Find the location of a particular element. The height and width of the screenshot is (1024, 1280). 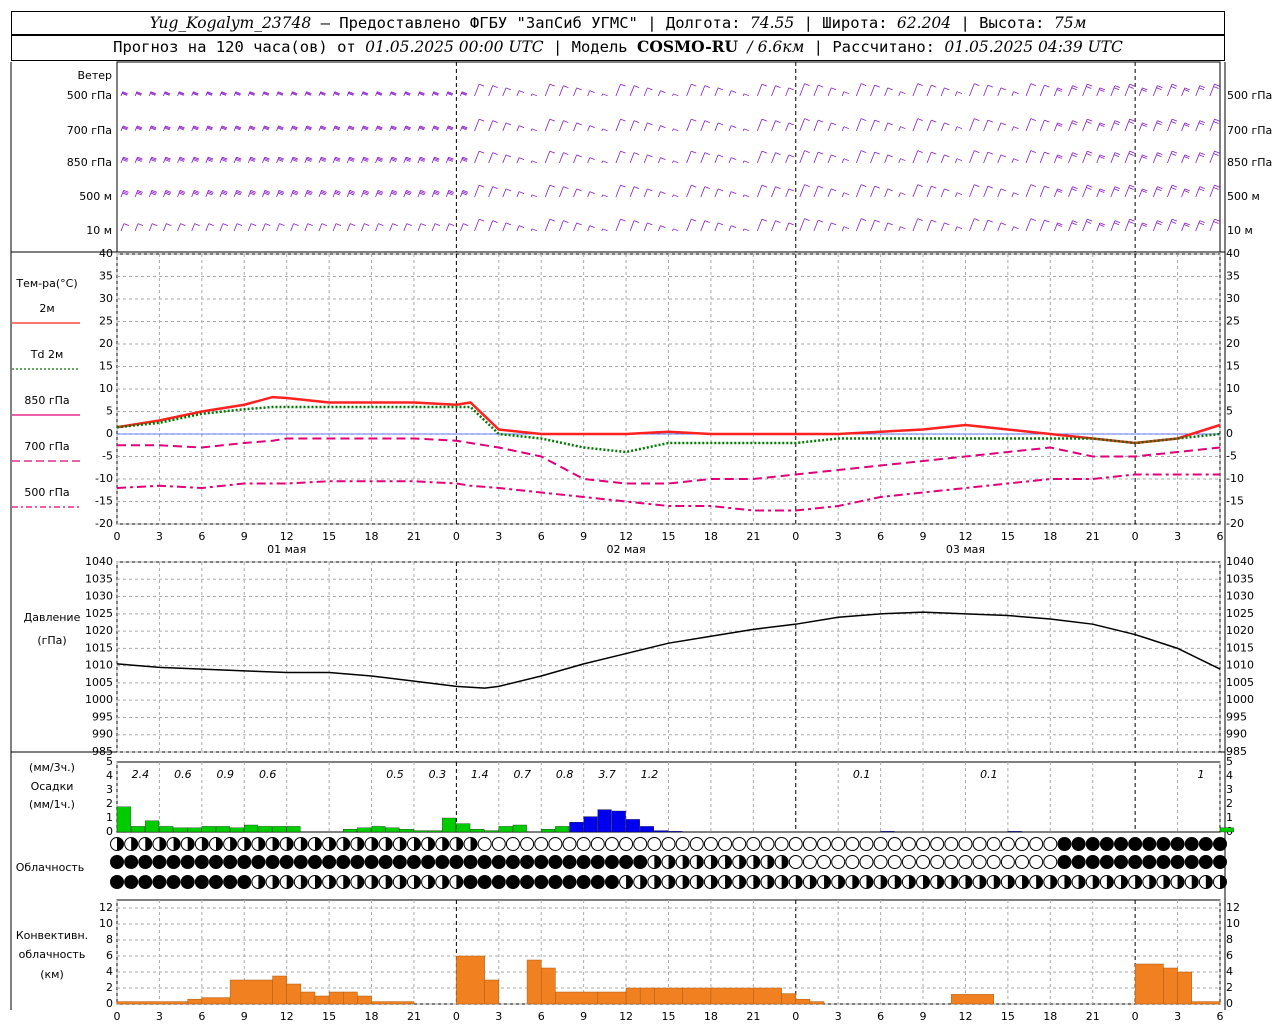

day-label: 01 мая is located at coordinates (286, 549).